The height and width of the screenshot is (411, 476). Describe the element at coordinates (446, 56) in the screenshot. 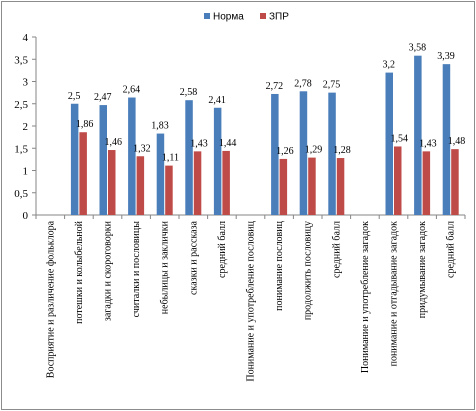

I see `data-label-norma: 3,39` at that location.